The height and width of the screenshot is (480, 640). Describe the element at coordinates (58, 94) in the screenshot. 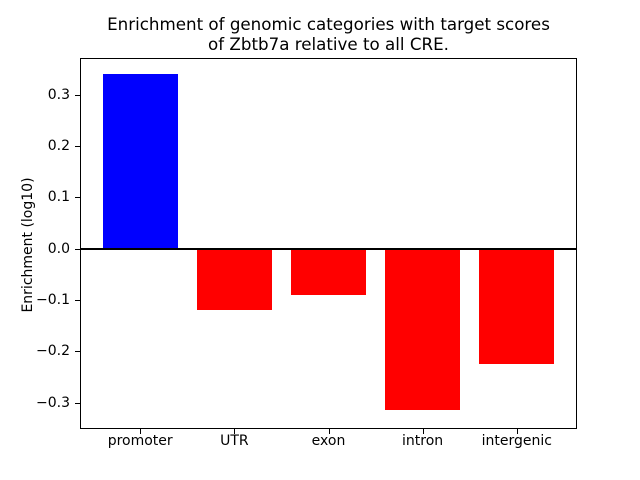

I see `y-tick-label: 0.3` at that location.